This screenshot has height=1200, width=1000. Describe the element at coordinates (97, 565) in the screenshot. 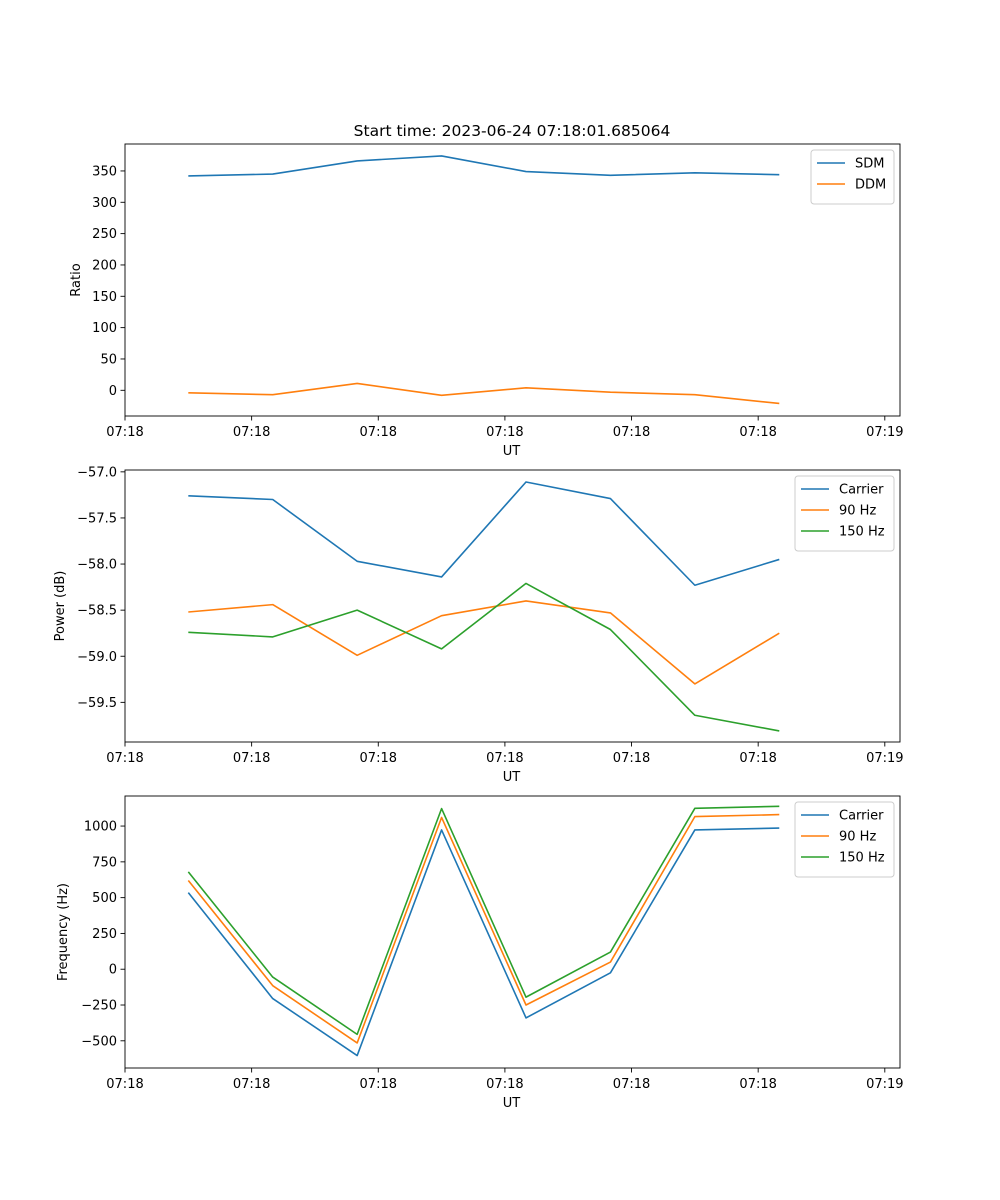

I see `y-tick-label: −58.0` at that location.